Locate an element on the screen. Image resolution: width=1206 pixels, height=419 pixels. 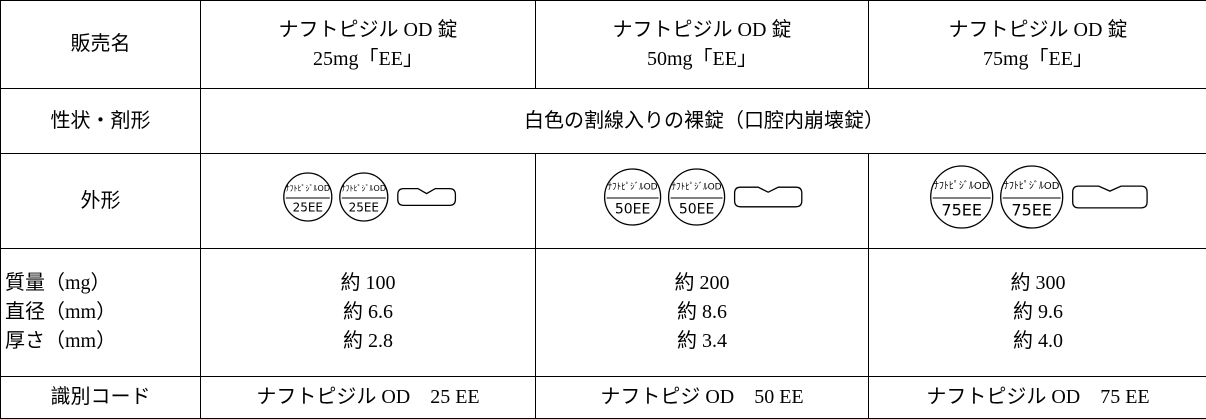
row-label: 識別コード is located at coordinates (101, 398).